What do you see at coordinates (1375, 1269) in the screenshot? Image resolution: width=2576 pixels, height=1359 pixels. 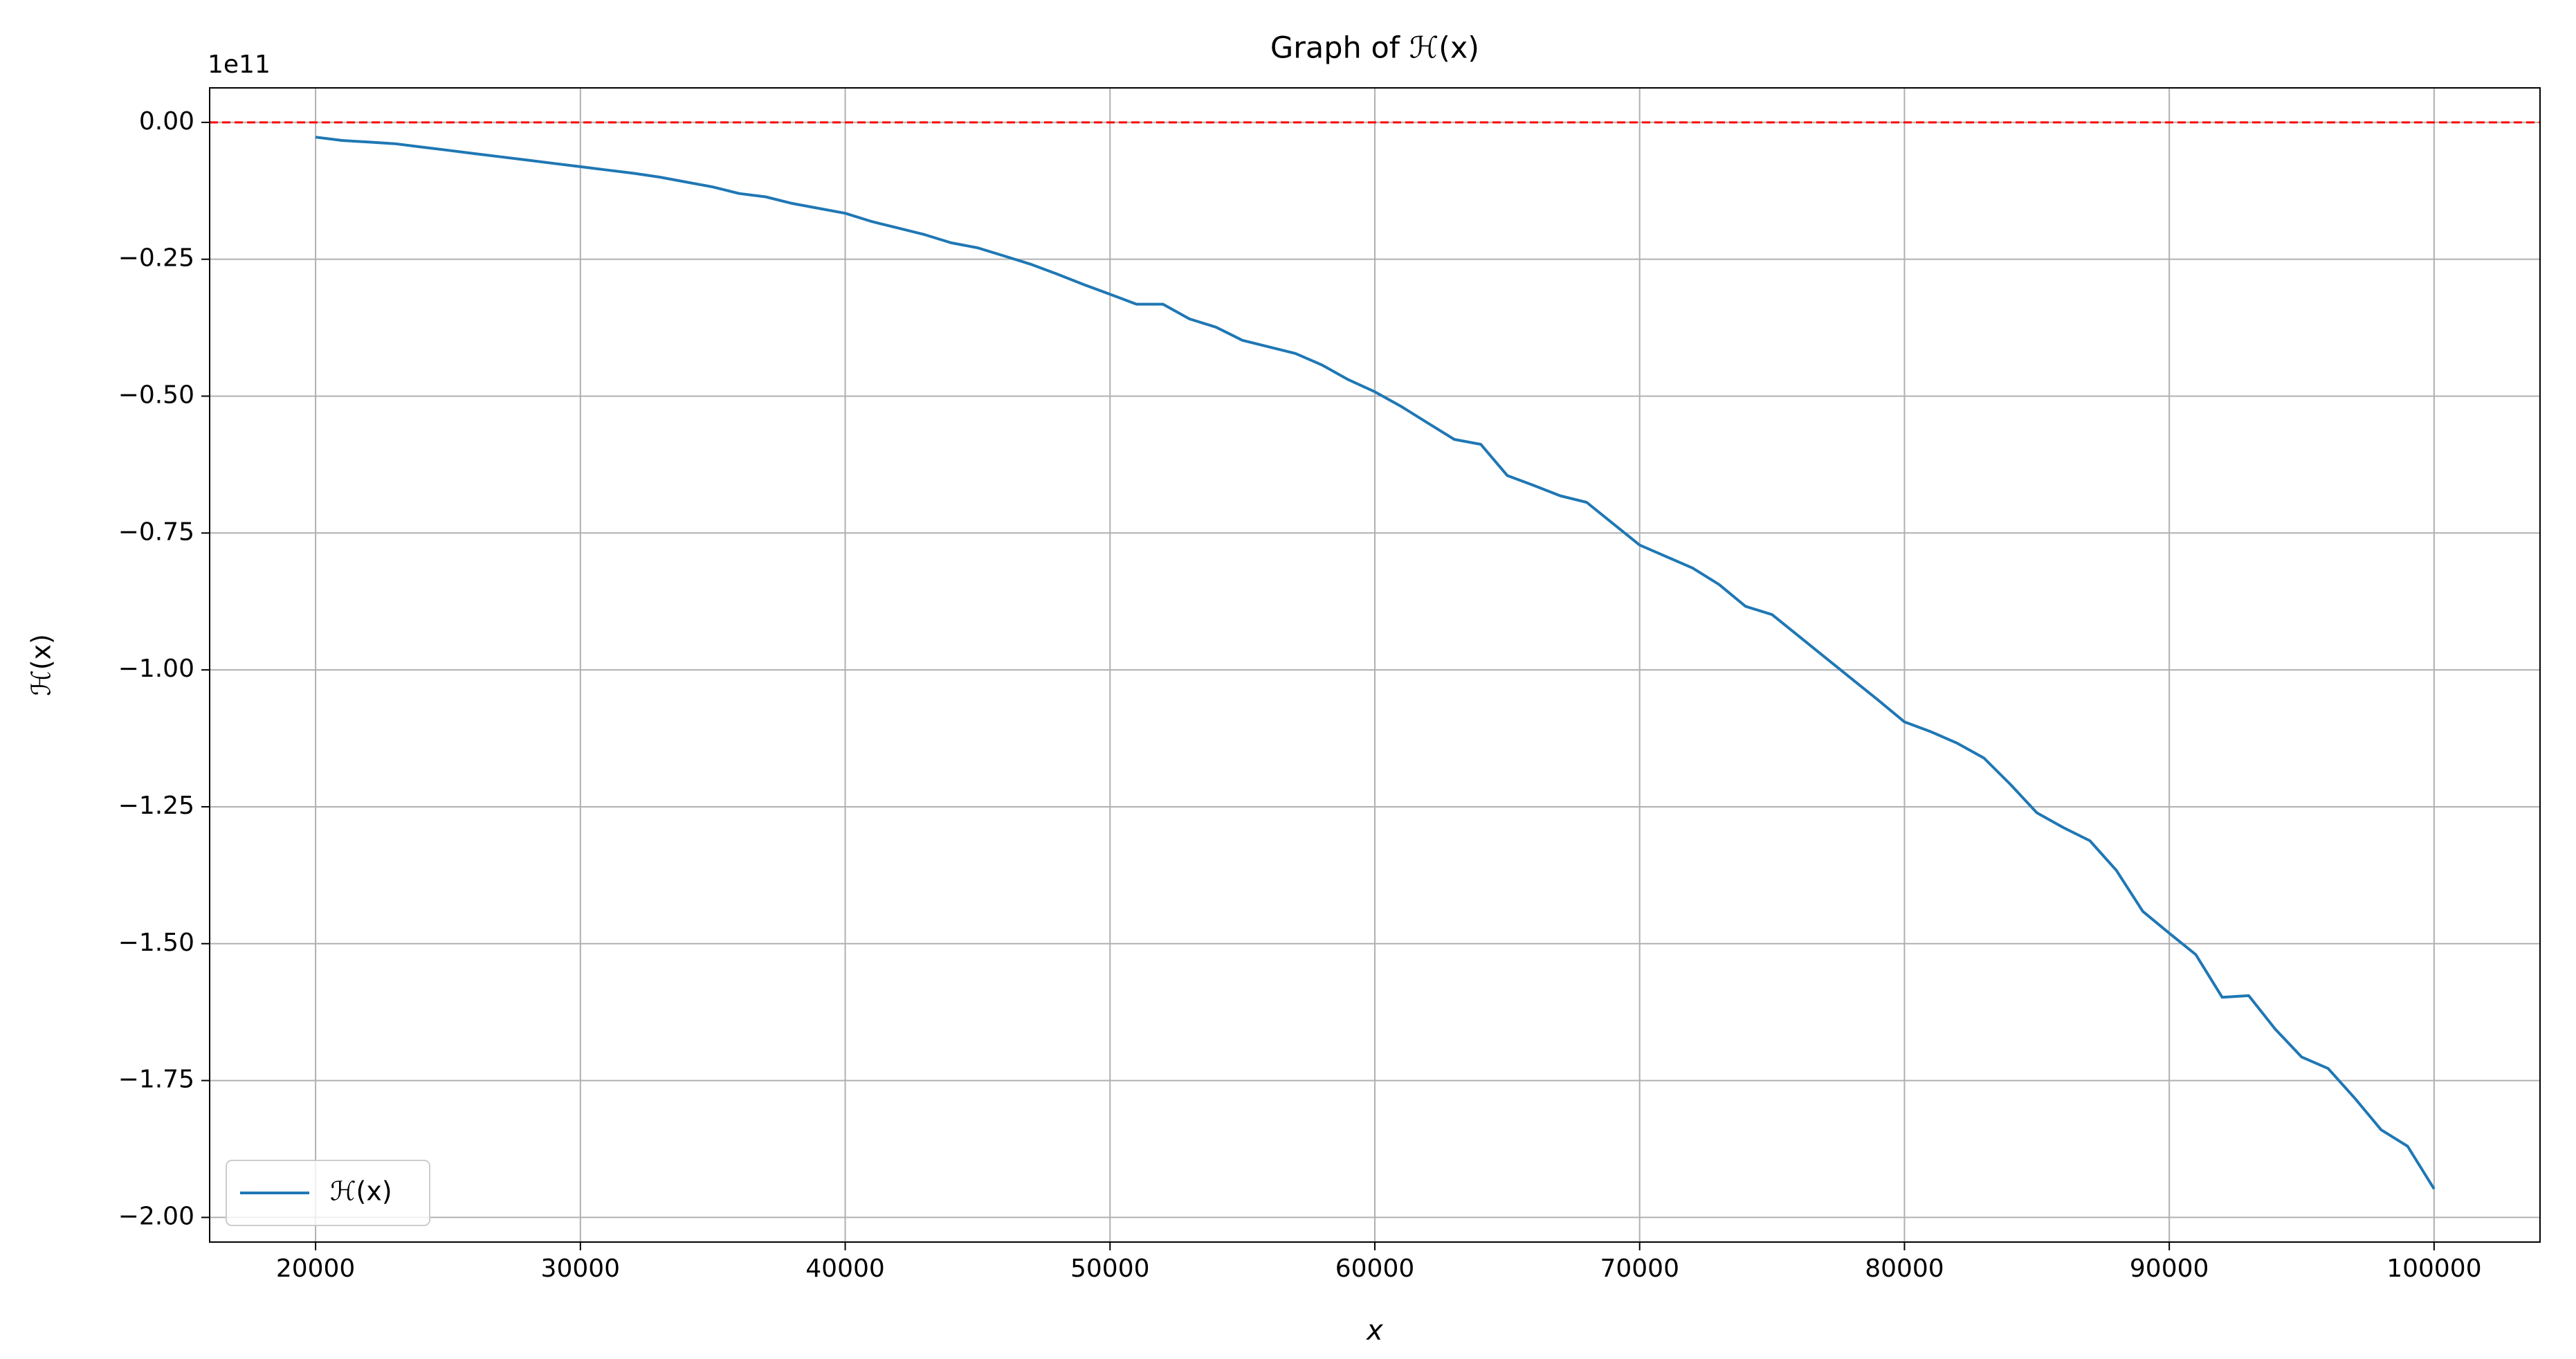 I see `x-tick-label: 60000` at bounding box center [1375, 1269].